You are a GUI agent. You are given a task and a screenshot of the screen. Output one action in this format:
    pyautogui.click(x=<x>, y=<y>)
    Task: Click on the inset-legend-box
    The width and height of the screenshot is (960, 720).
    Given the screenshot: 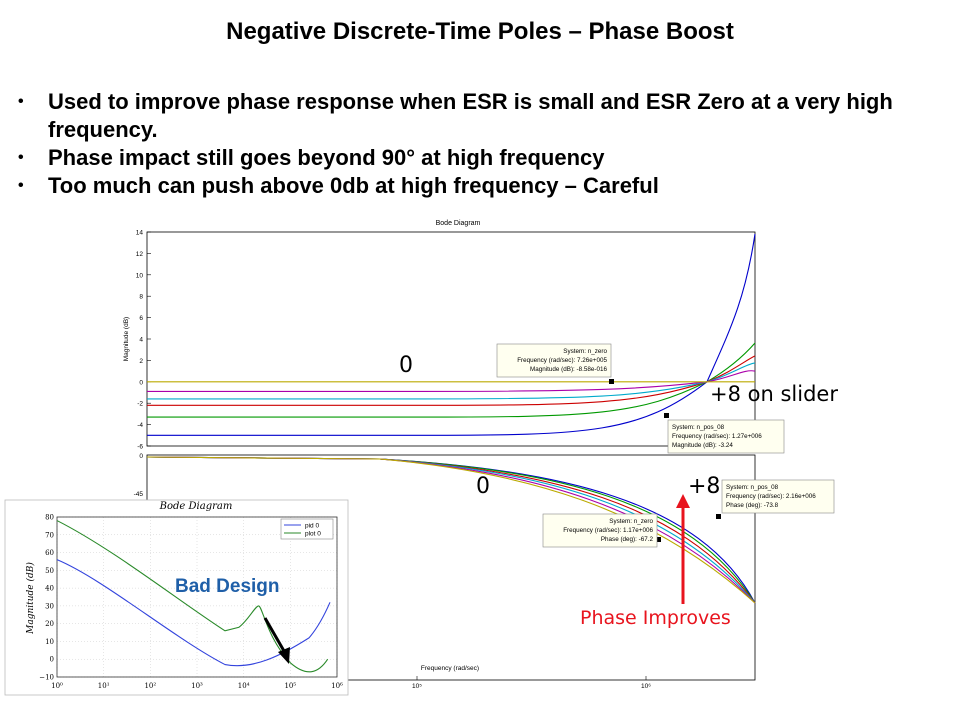 What is the action you would take?
    pyautogui.click(x=307, y=529)
    